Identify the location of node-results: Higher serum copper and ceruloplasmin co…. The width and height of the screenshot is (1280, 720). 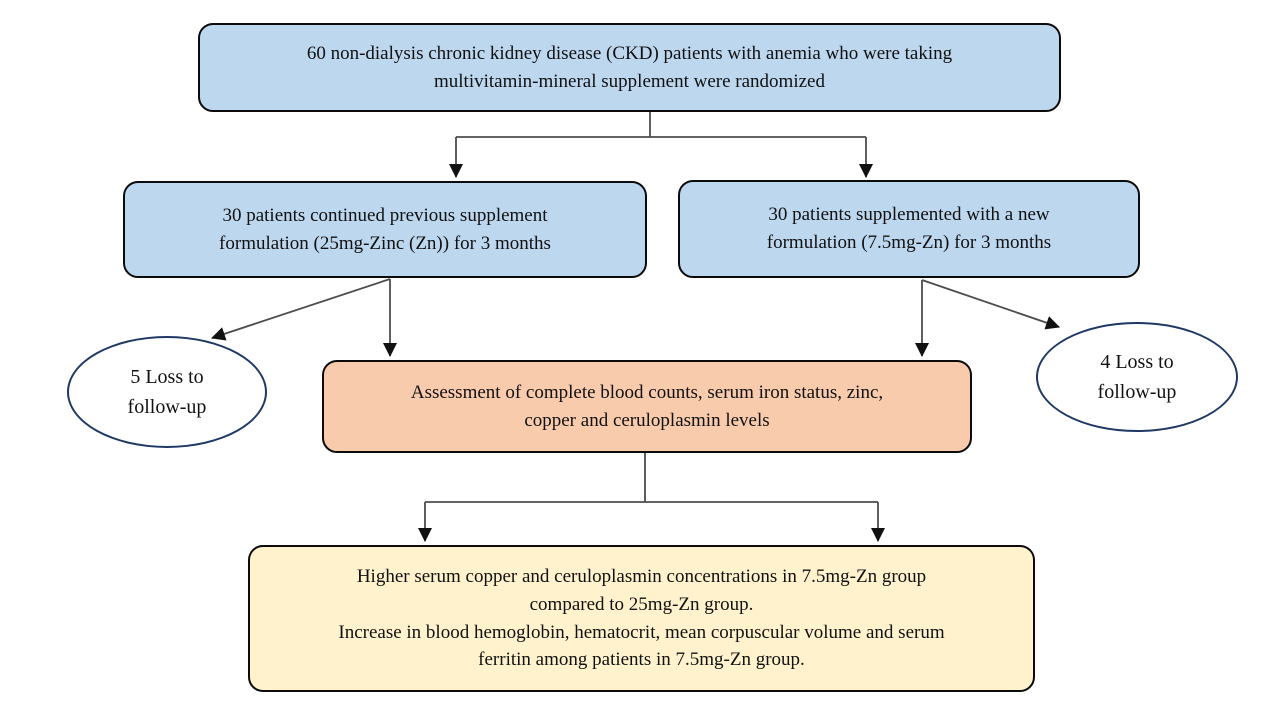
(641, 618).